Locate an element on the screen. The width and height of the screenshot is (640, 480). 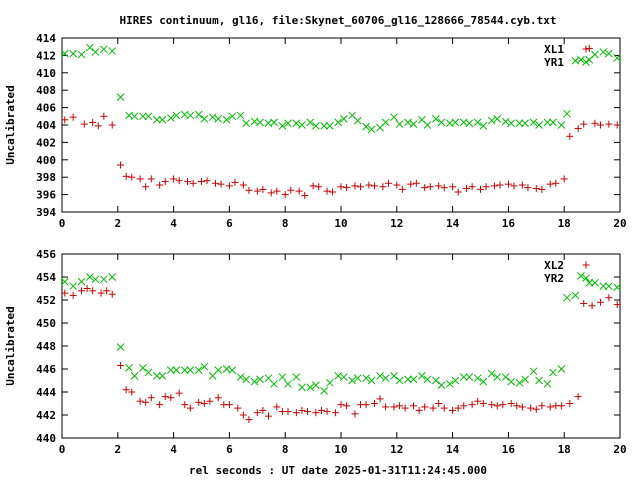
bottom-x-tick-label: 0 is located at coordinates (62, 449).